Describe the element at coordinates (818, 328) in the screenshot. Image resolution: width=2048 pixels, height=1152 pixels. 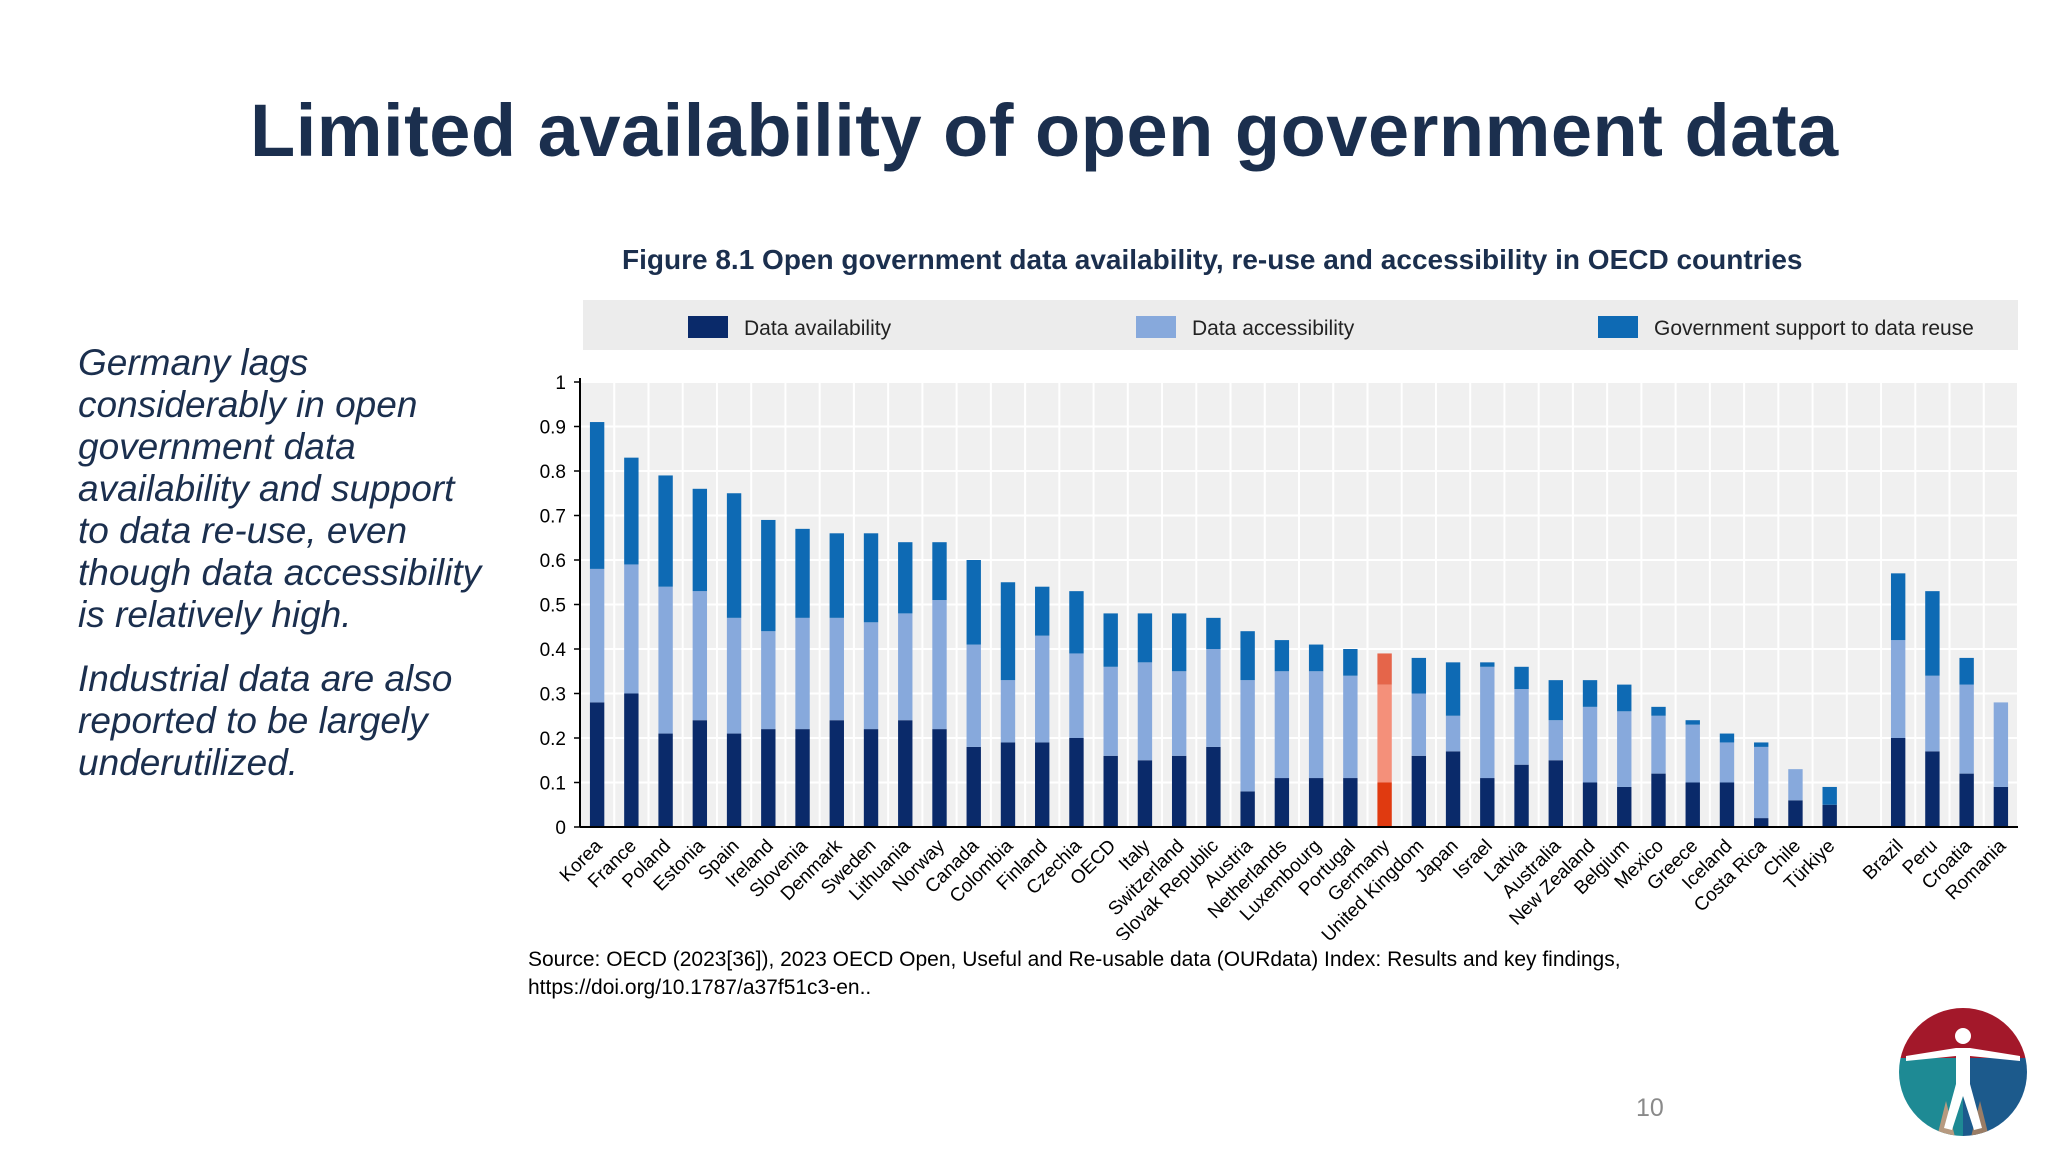
I see `legend-label: Data availability` at that location.